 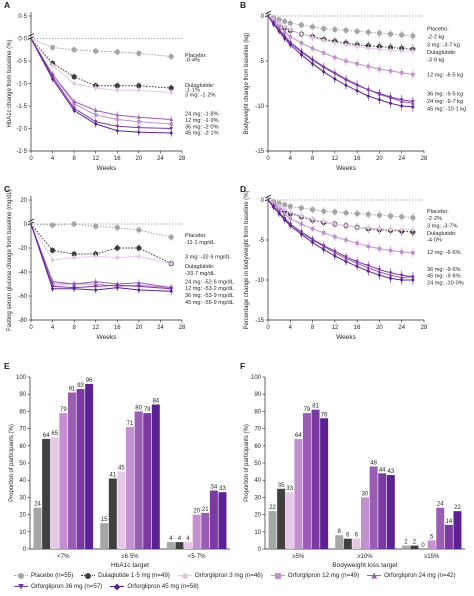 What do you see at coordinates (263, 17) in the screenshot?
I see `panel-b-y-tick-label: 0` at bounding box center [263, 17].